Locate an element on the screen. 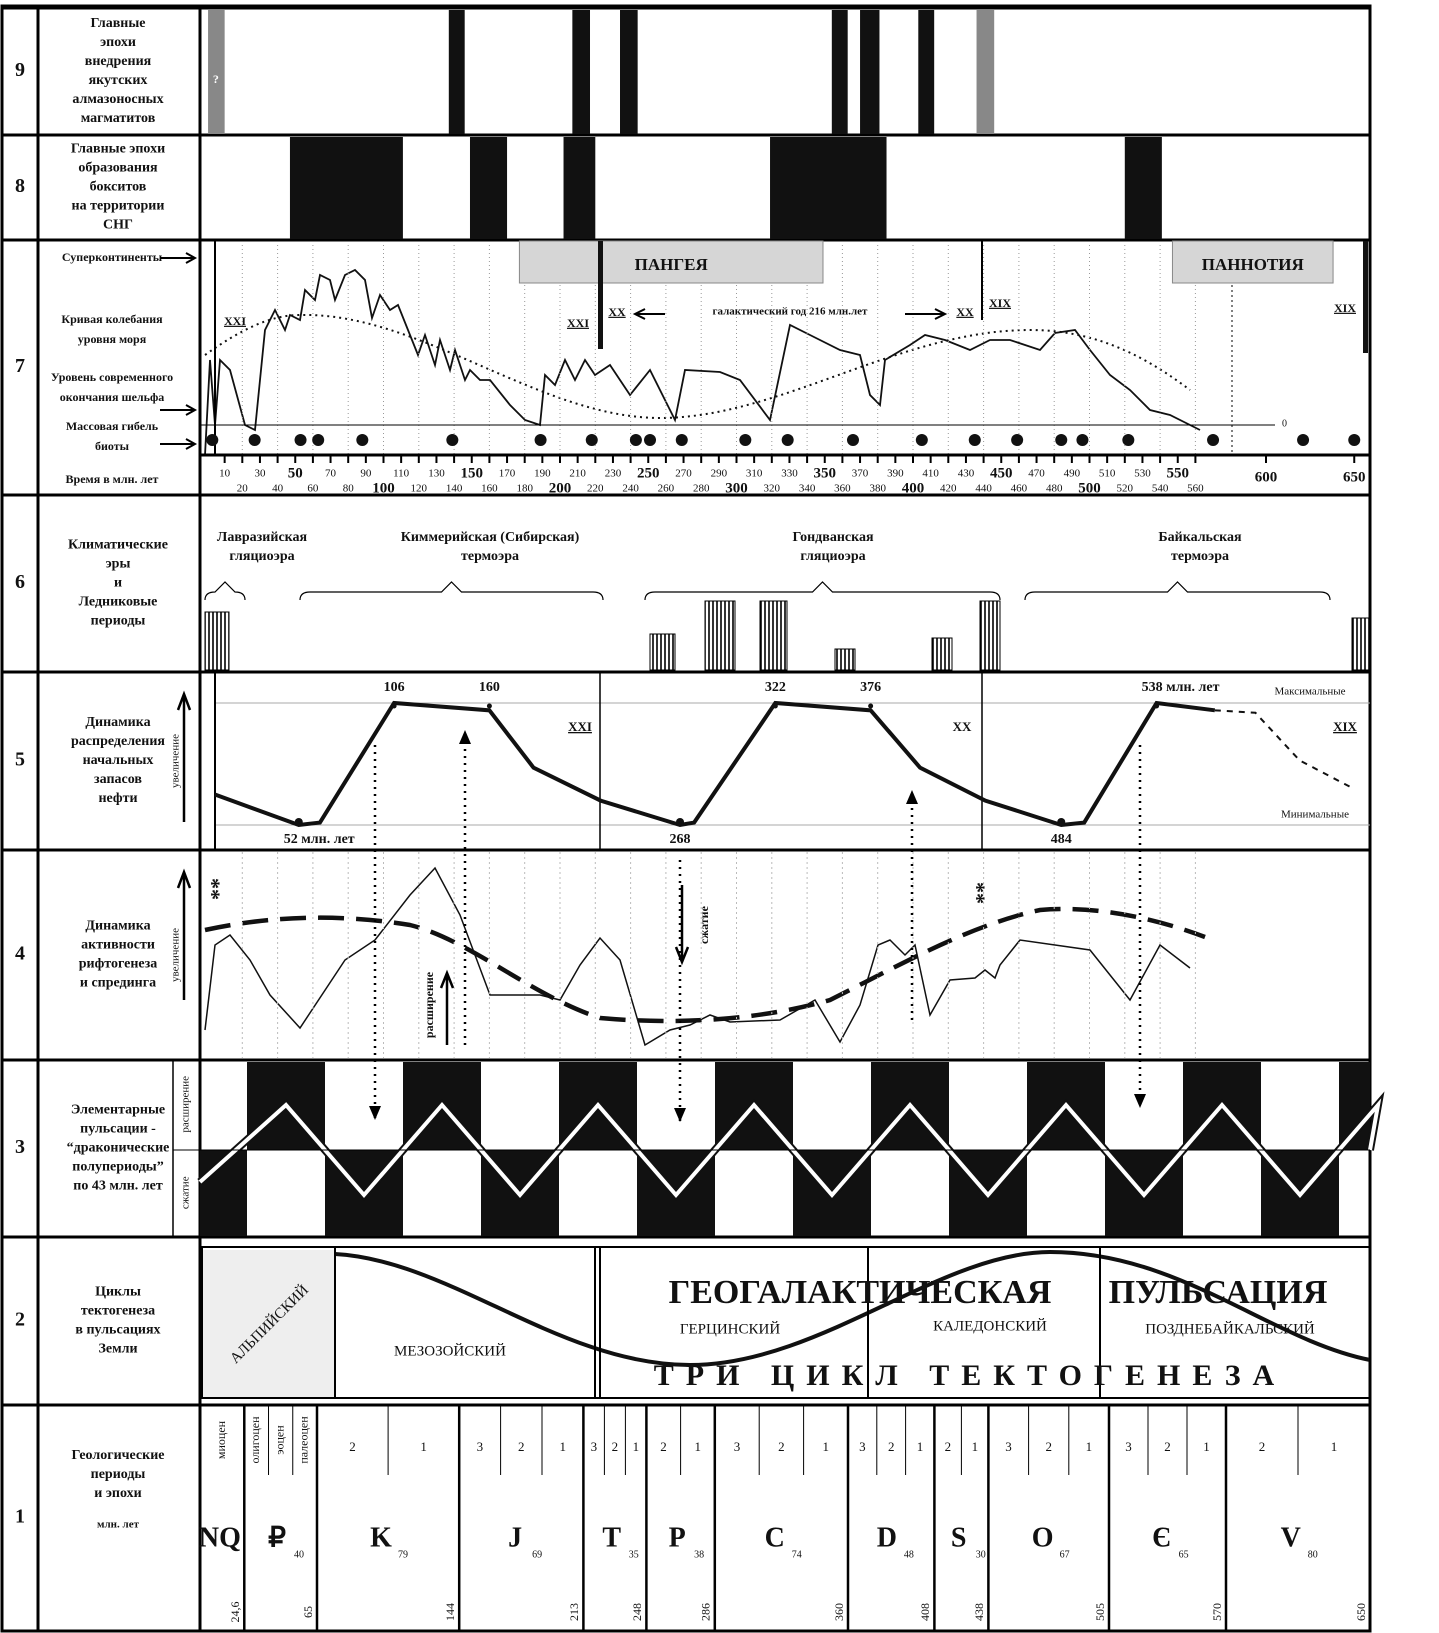  tick-label: 110 is located at coordinates (401, 474).